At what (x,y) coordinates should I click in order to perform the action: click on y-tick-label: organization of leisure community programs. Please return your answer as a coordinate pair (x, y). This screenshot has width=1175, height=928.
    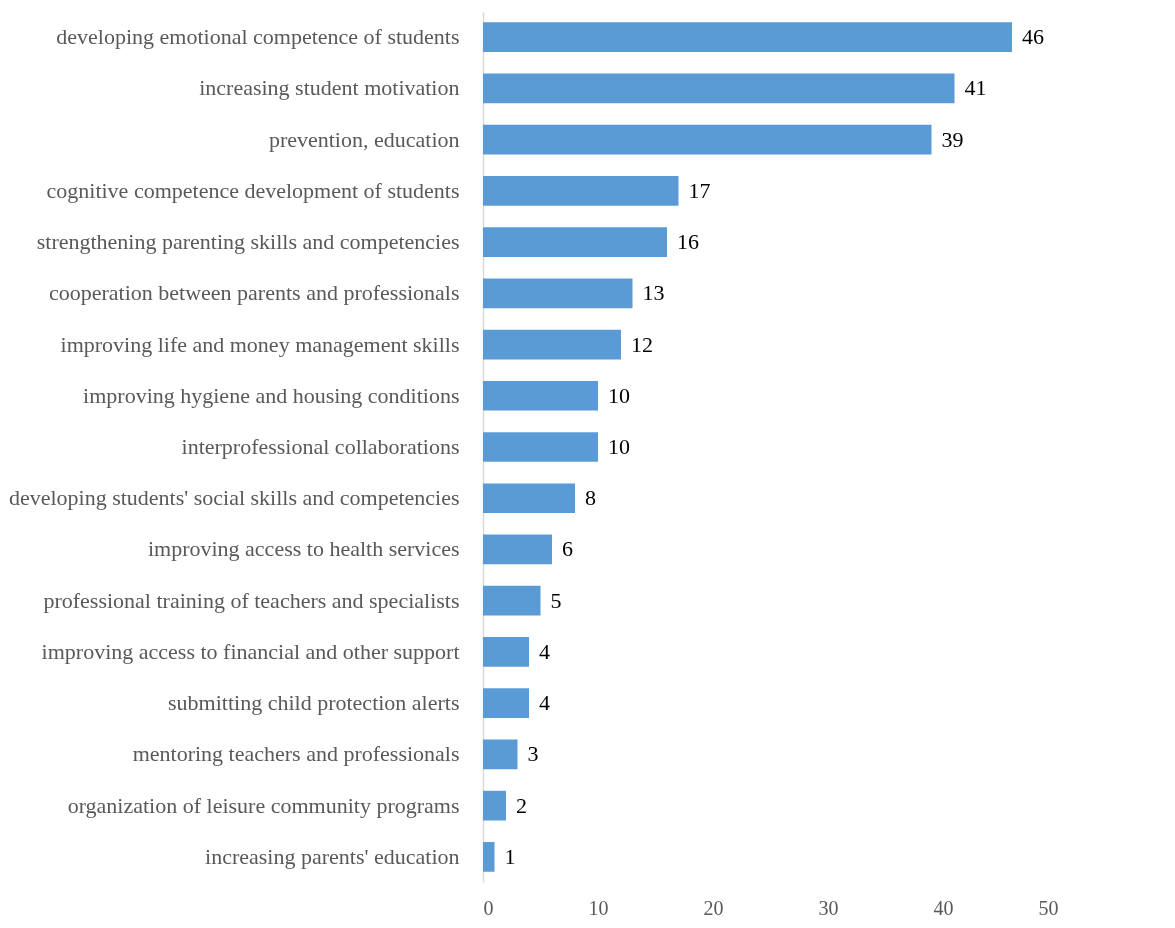
    Looking at the image, I should click on (263, 805).